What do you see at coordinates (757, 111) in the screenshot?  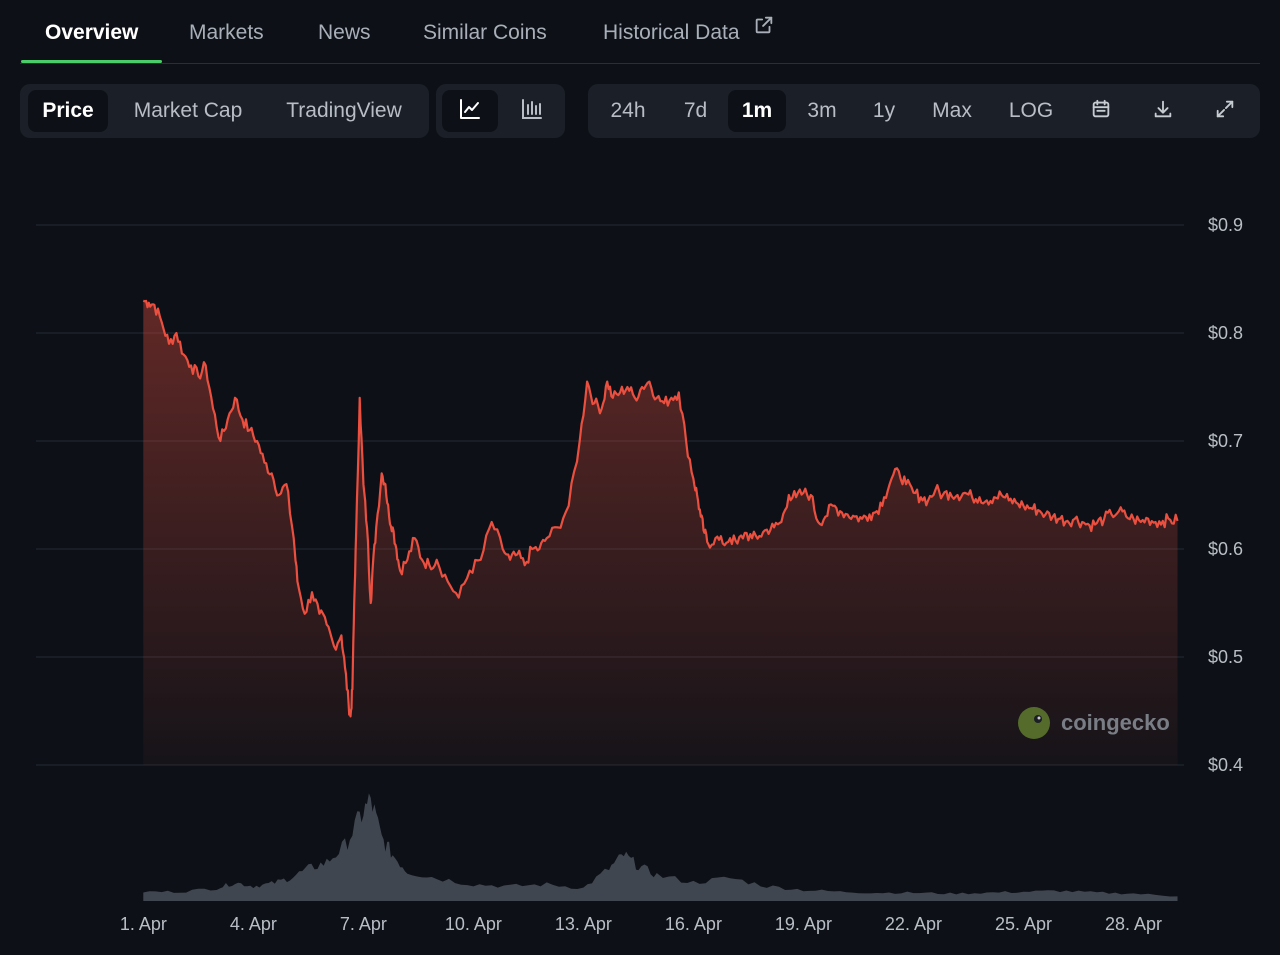 I see `range-1m-button: 1m` at bounding box center [757, 111].